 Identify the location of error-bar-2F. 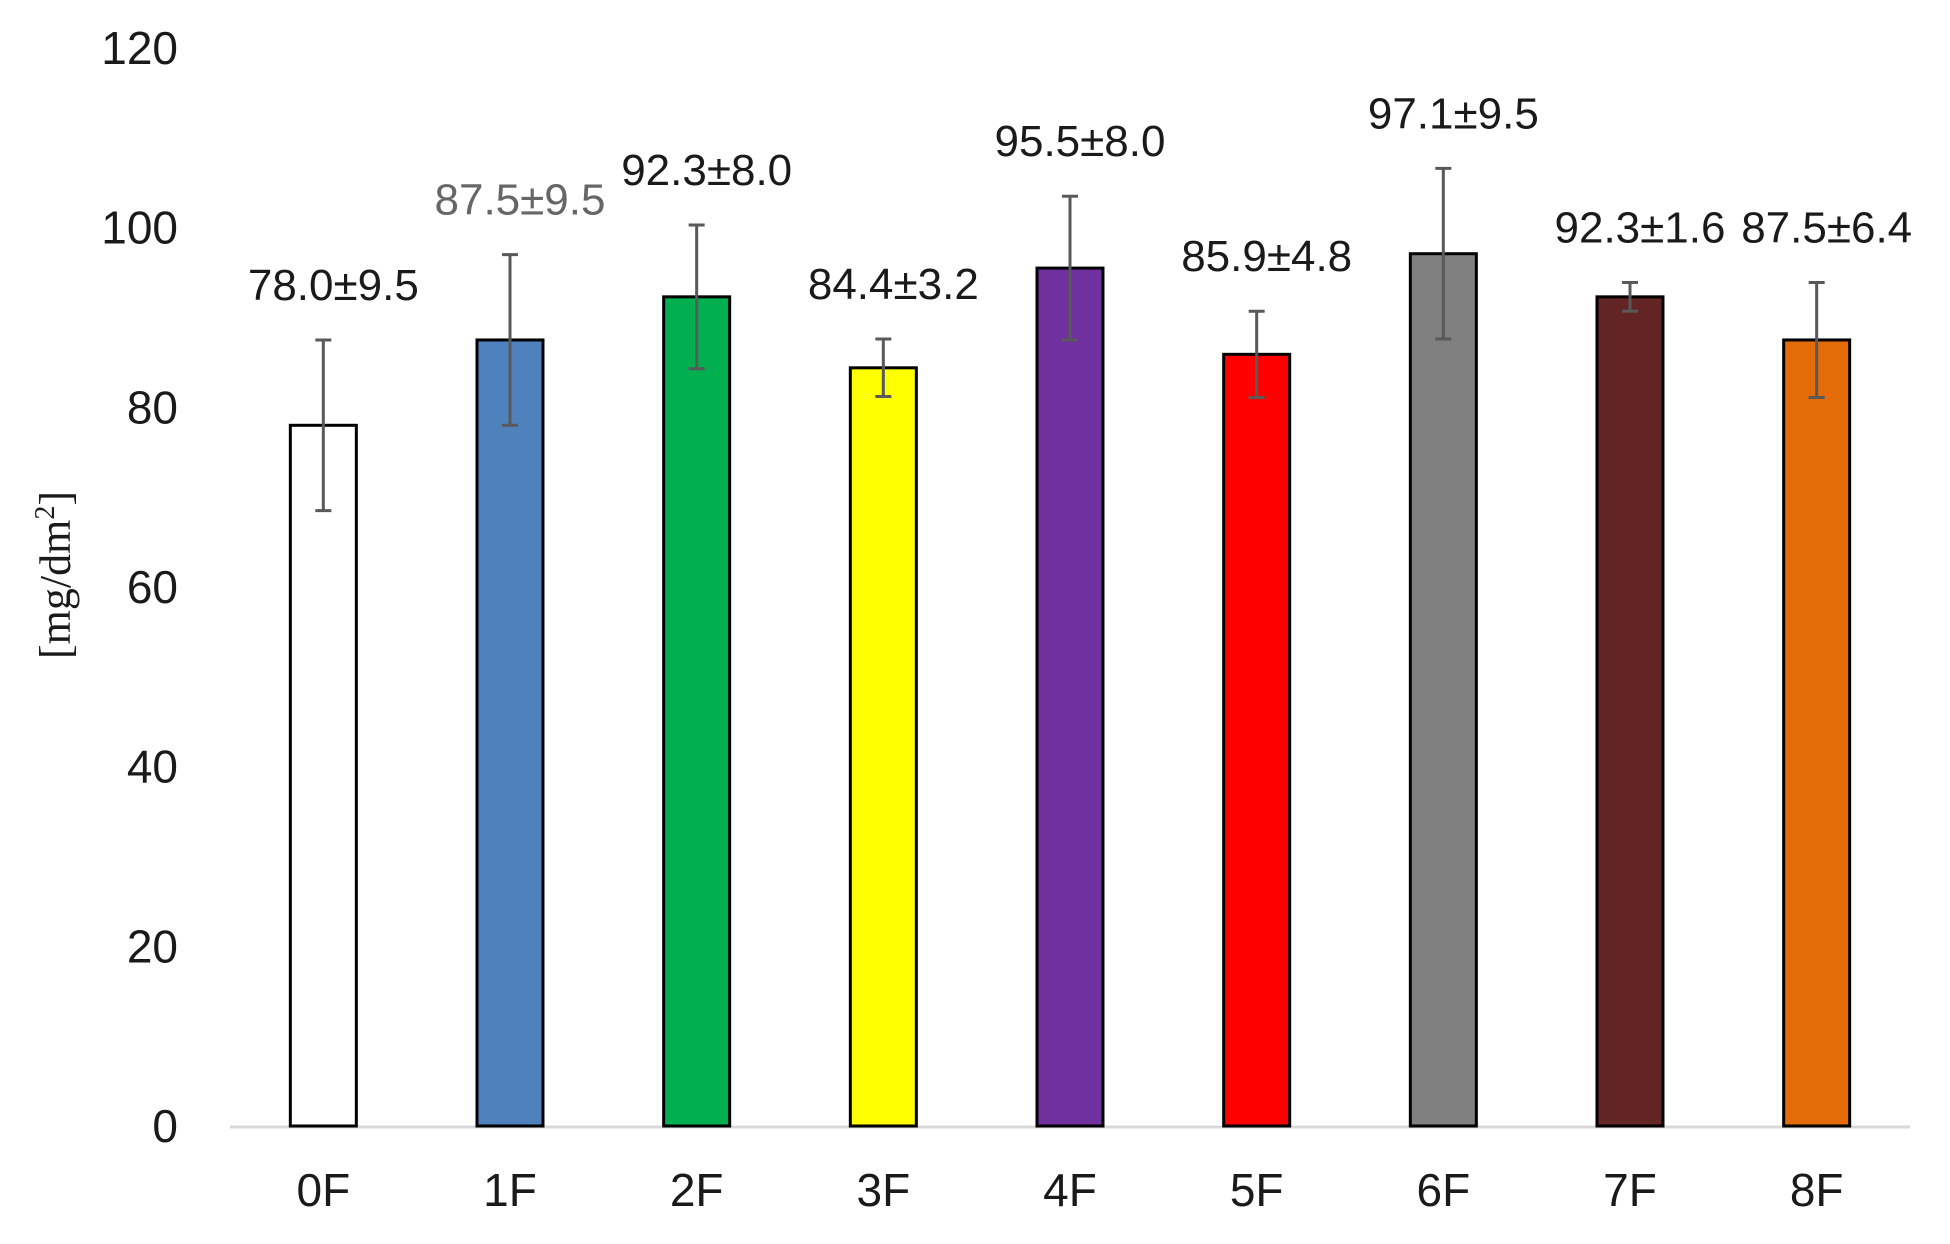
(696, 297).